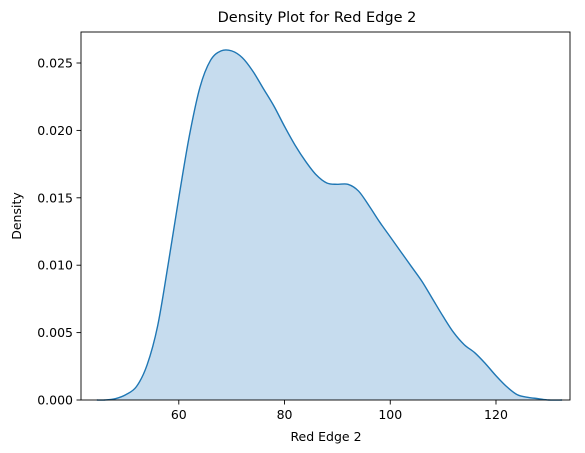 The width and height of the screenshot is (585, 453). I want to click on x-tick-label: 100, so click(390, 414).